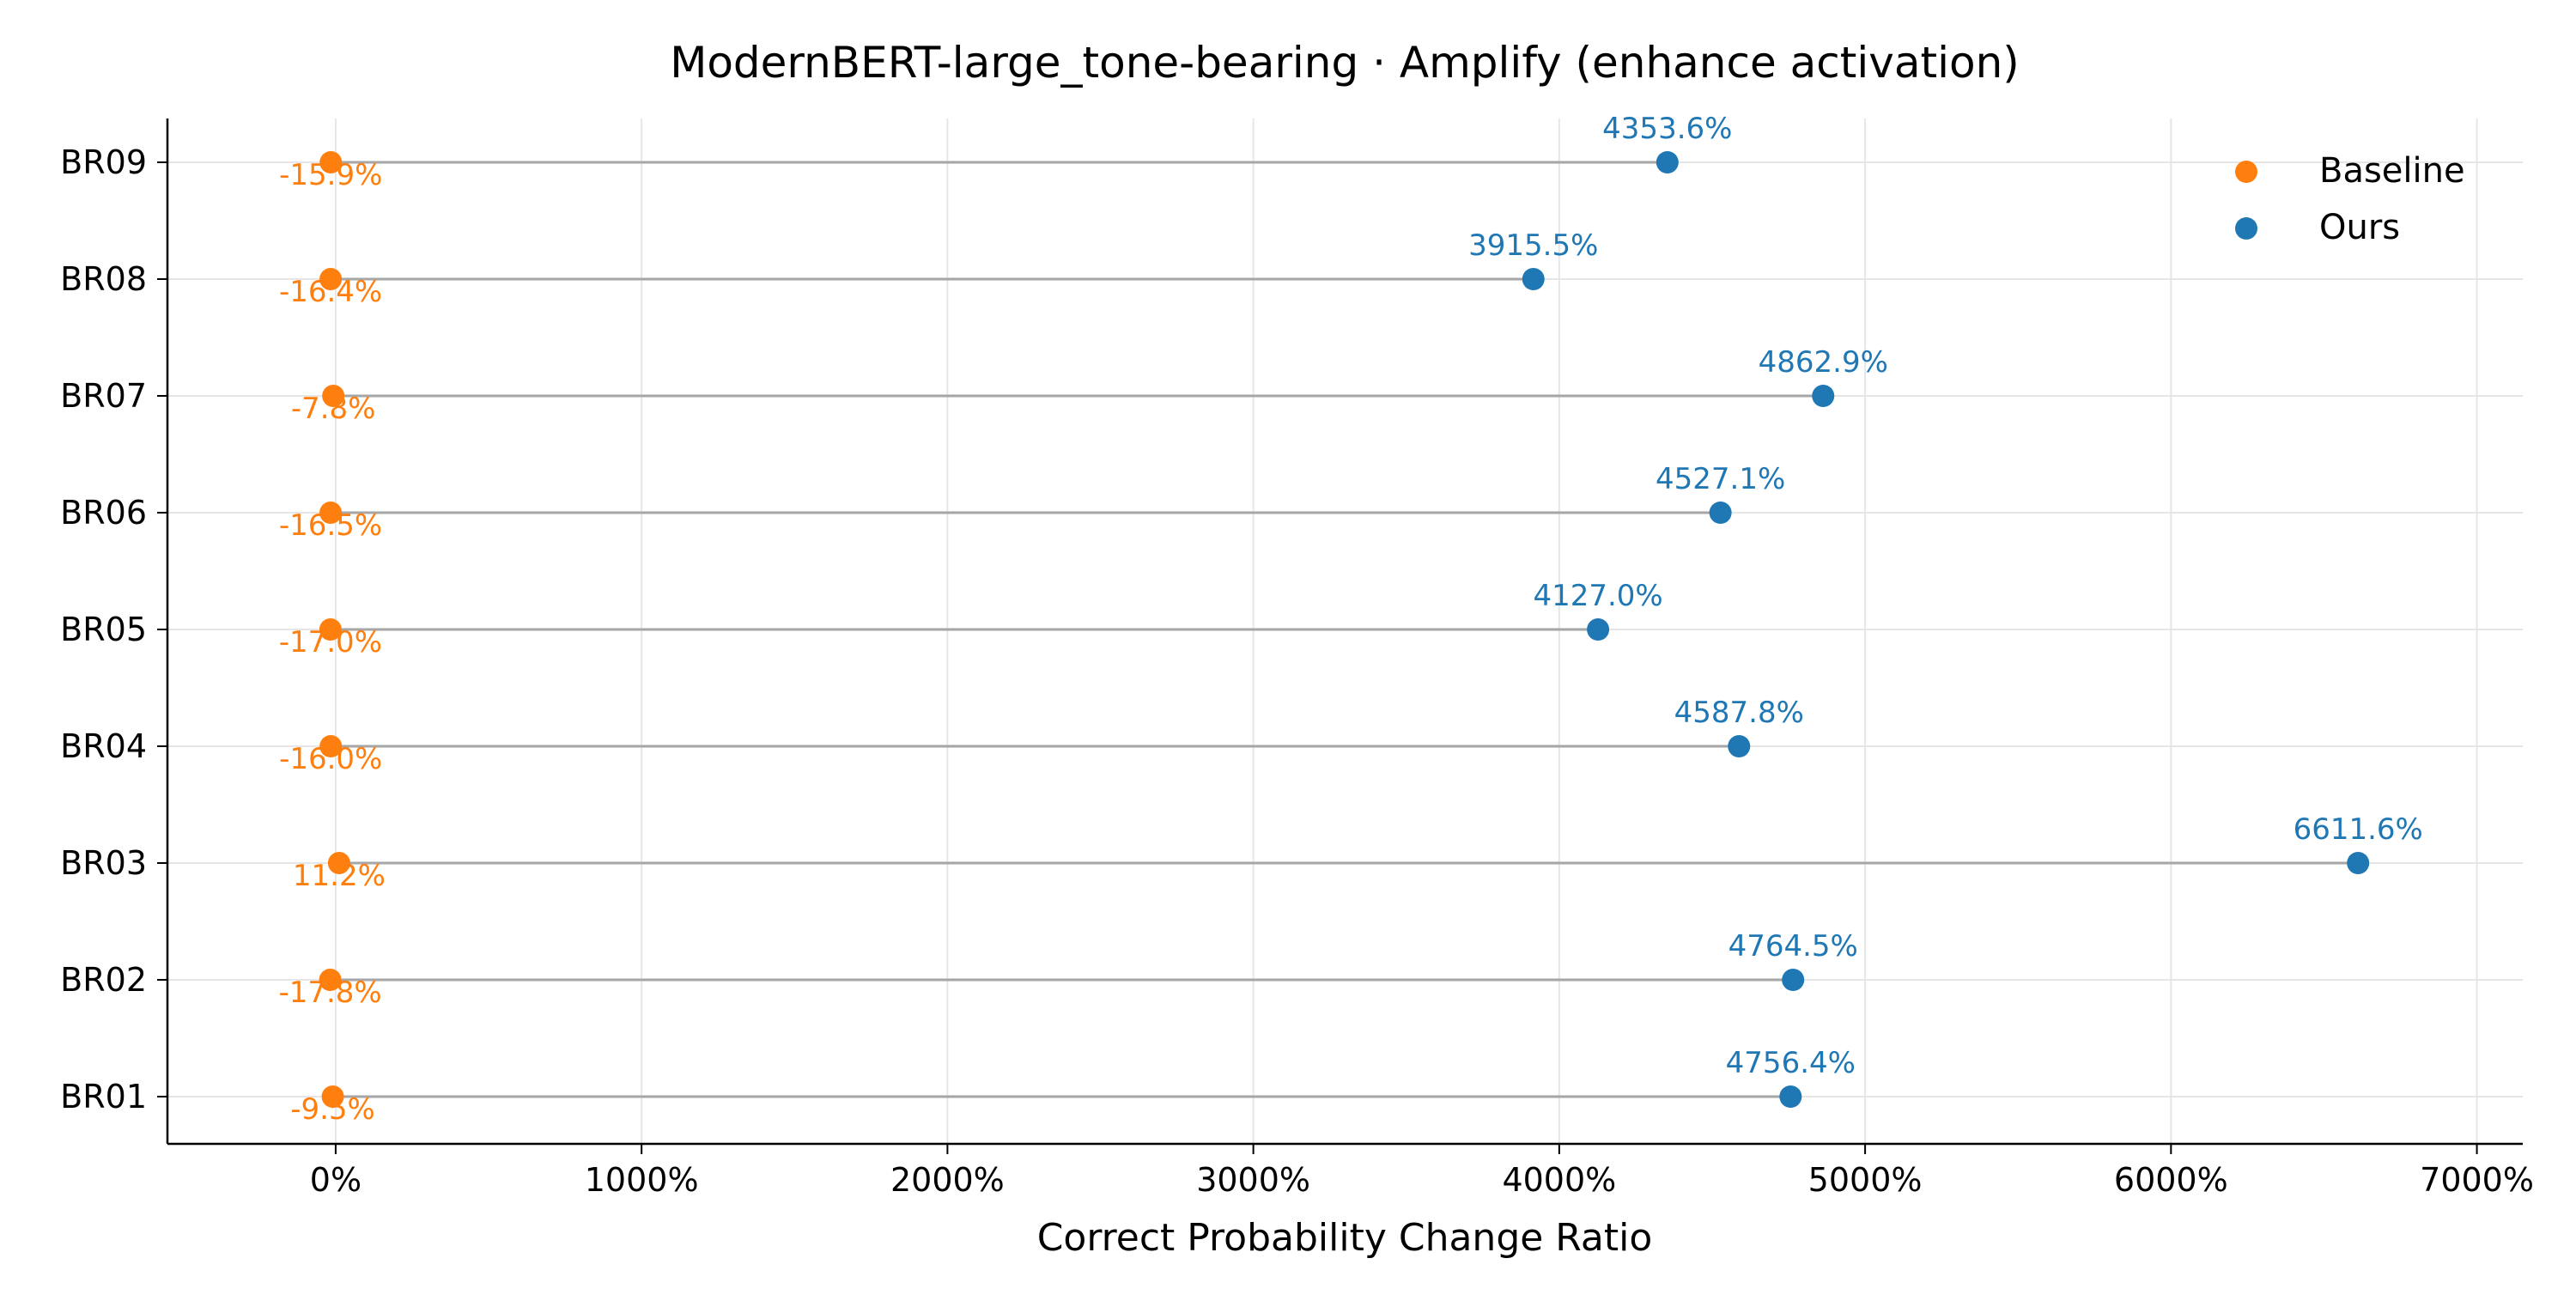  What do you see at coordinates (330, 292) in the screenshot?
I see `baseline-data-label: -16.4%` at bounding box center [330, 292].